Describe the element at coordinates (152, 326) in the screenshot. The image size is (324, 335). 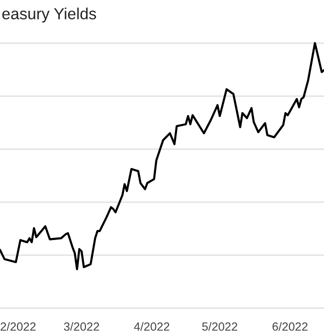
I see `x-tick-label: 4/2022` at that location.